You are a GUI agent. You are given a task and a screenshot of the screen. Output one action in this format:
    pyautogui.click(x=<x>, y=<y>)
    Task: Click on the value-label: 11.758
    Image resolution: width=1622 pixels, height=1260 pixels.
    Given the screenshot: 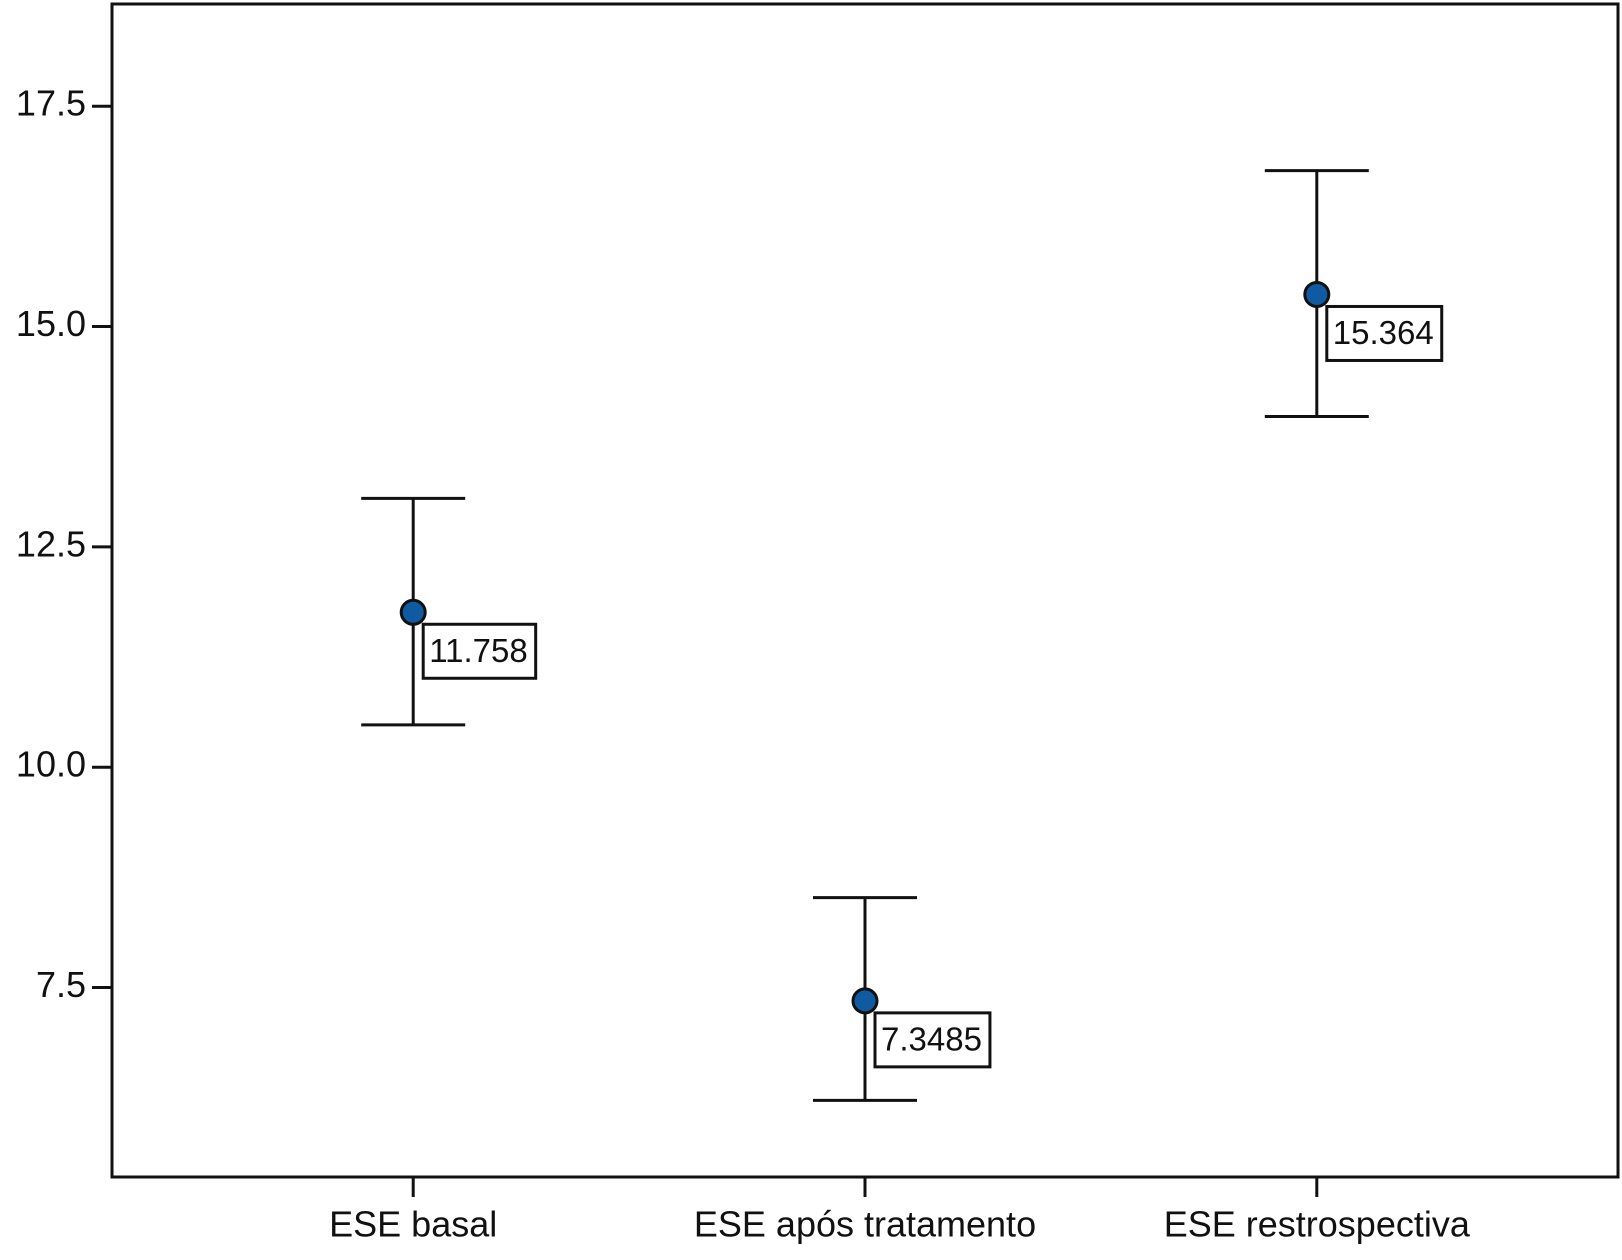 What is the action you would take?
    pyautogui.click(x=478, y=650)
    